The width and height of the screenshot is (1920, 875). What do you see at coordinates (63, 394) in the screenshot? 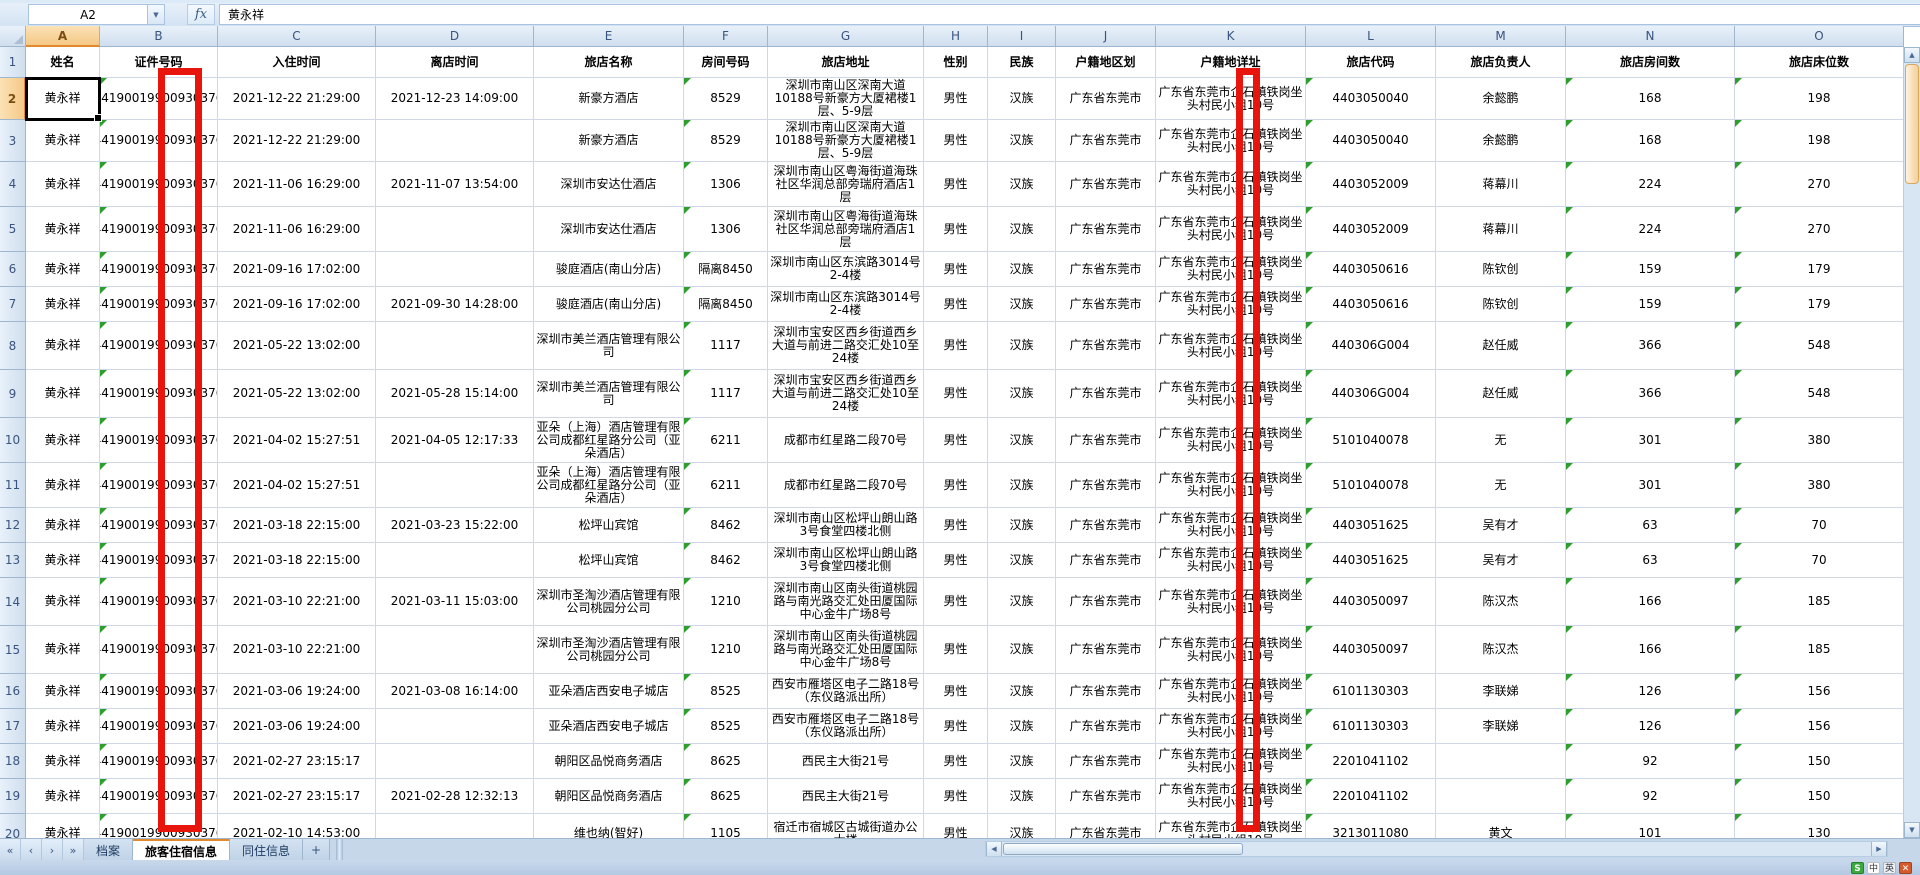
I see `cell-A9: 黄永祥` at bounding box center [63, 394].